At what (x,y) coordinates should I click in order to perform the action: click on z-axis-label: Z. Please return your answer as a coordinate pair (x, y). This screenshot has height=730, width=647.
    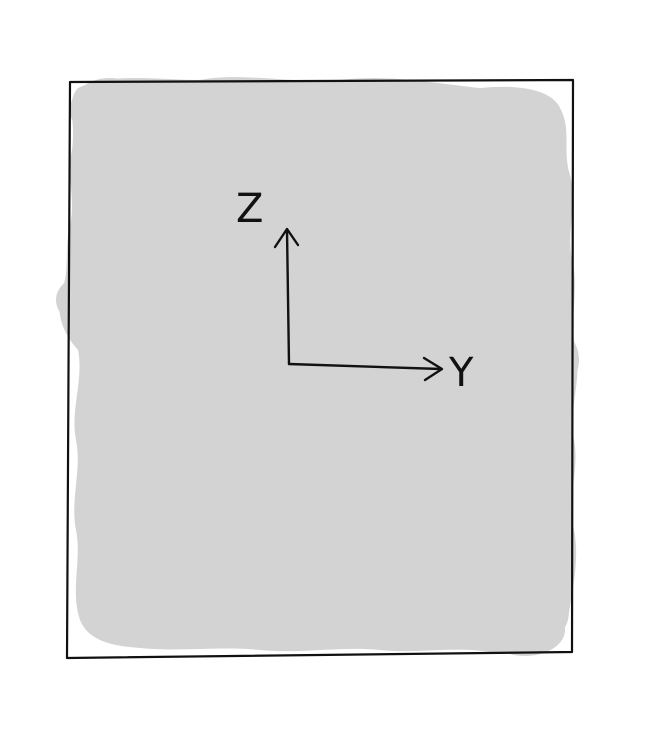
    Looking at the image, I should click on (249, 209).